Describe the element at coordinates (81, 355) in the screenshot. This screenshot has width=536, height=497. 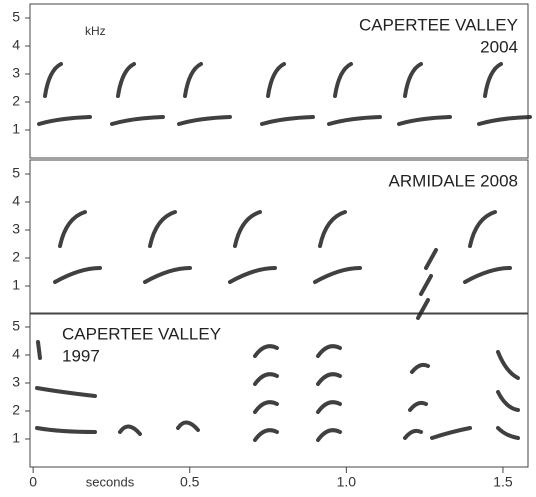
I see `panel-title: 1997` at that location.